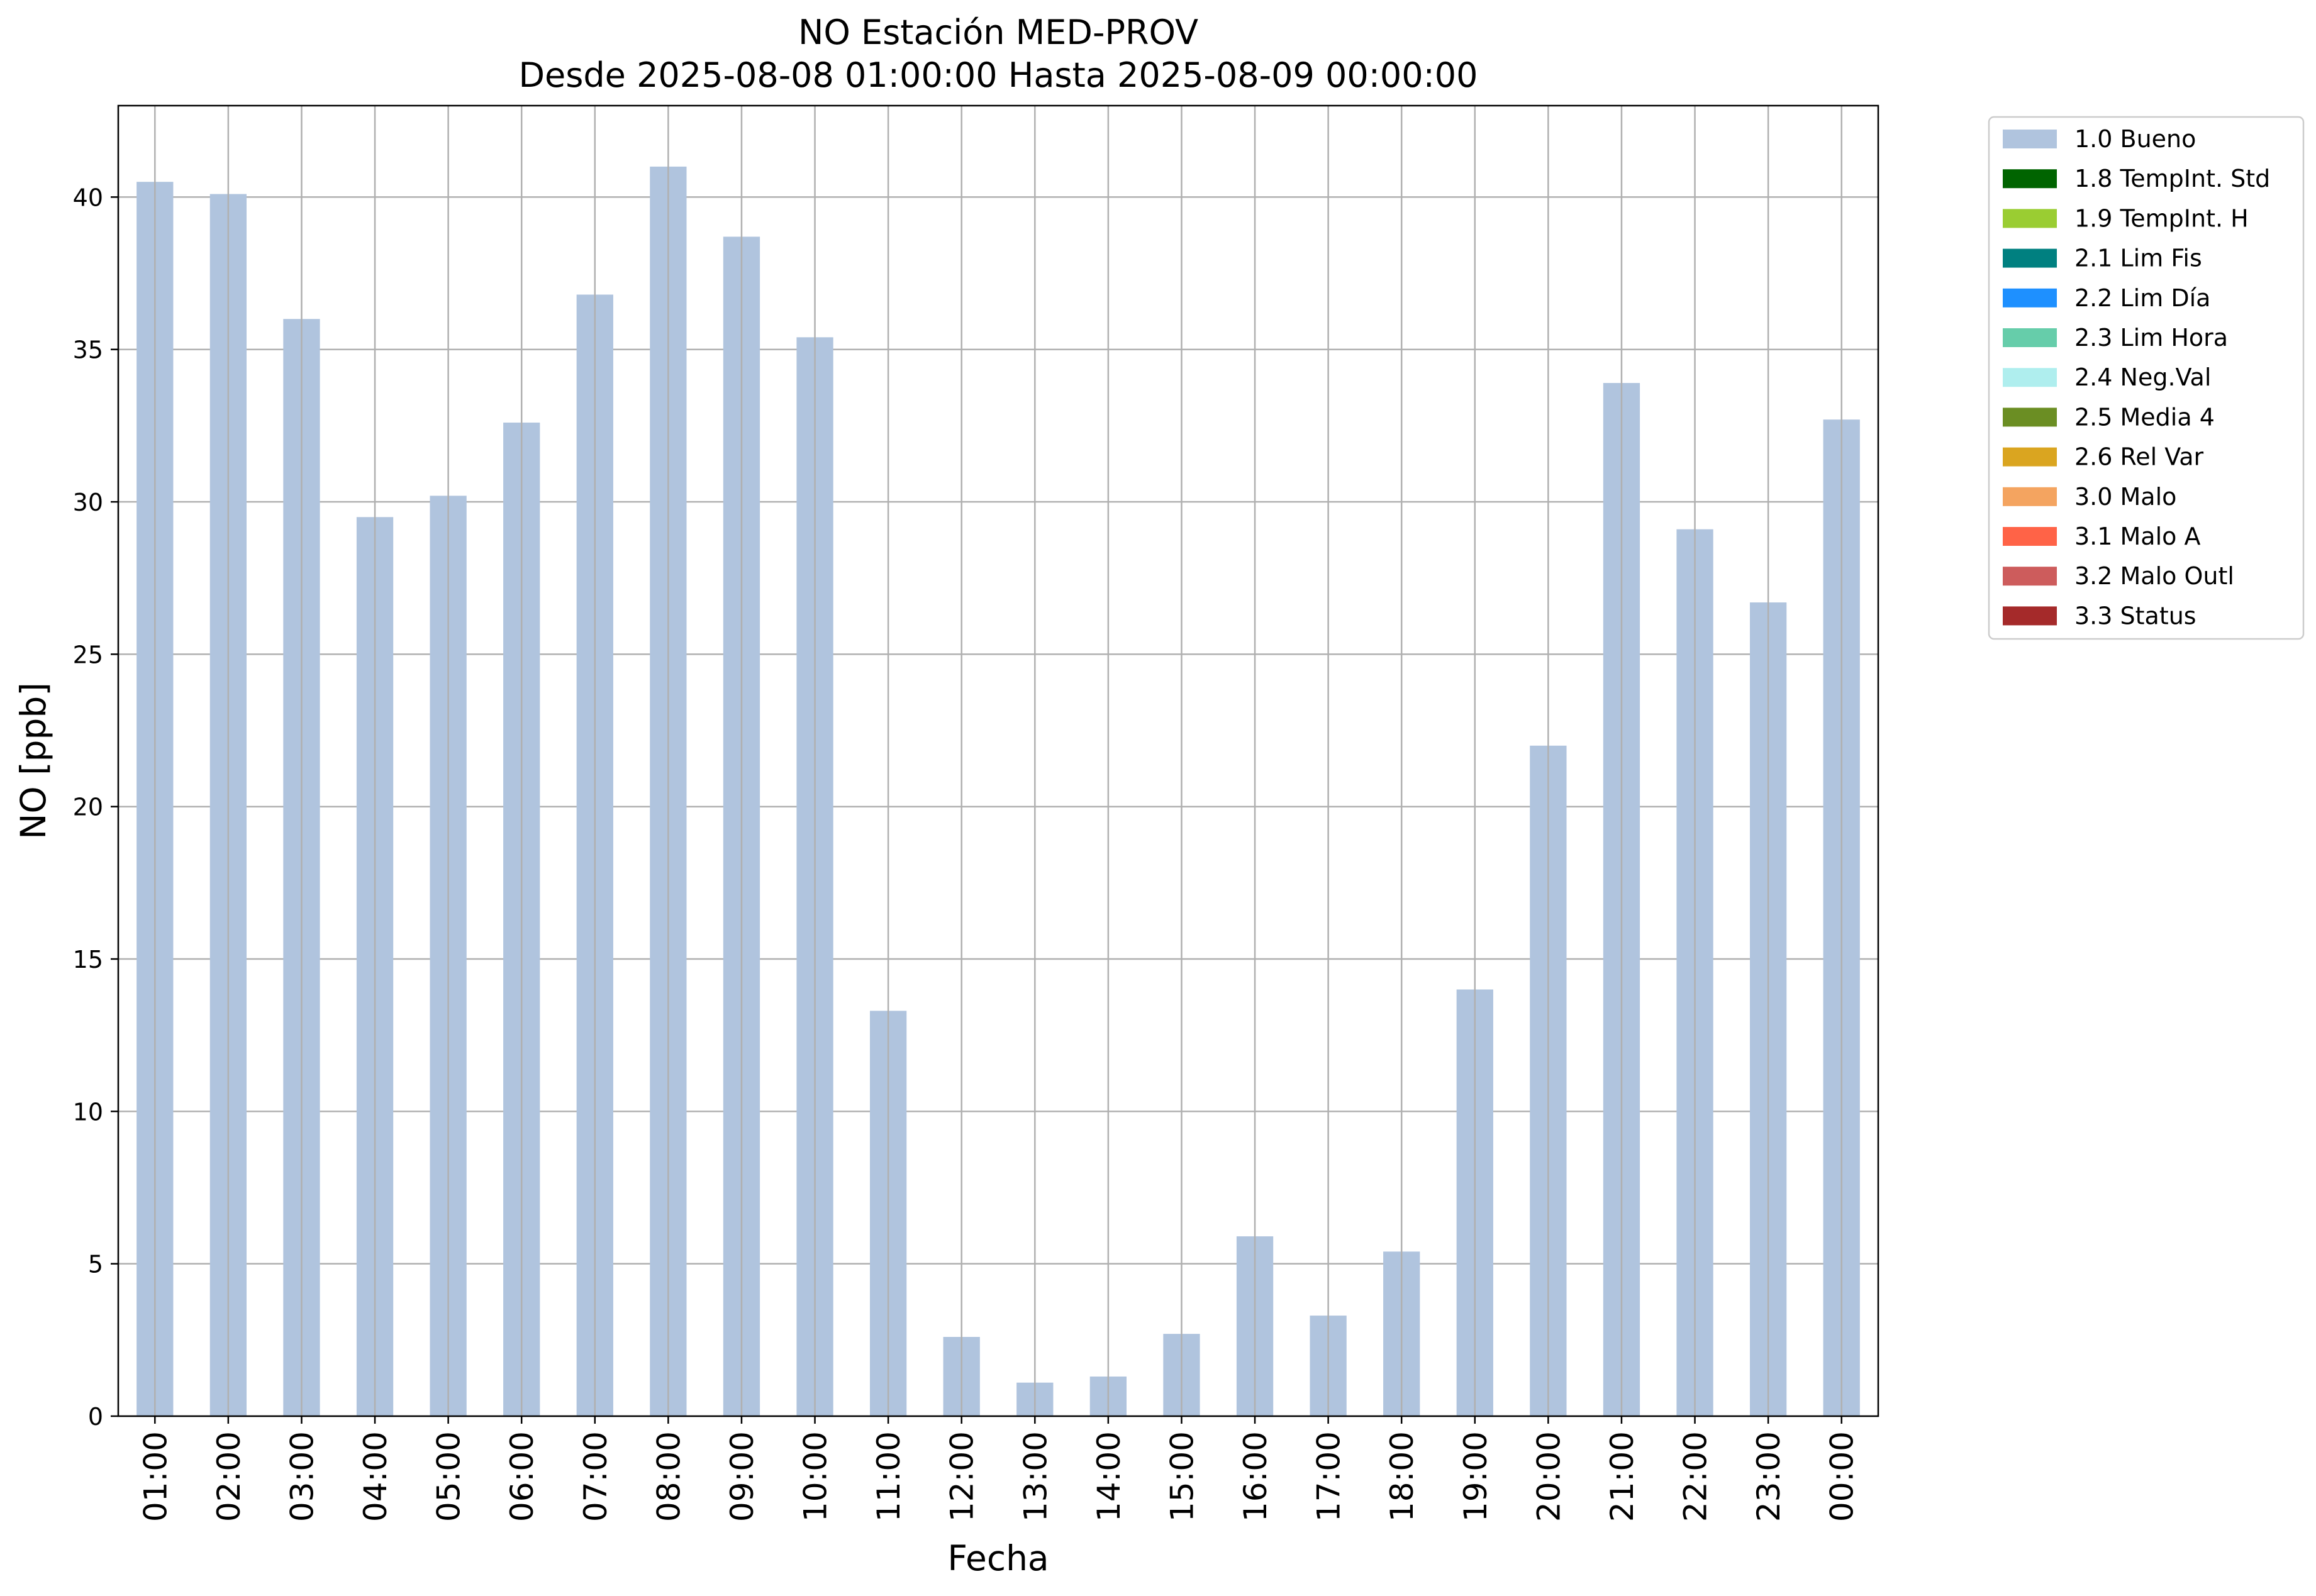  What do you see at coordinates (1842, 1476) in the screenshot?
I see `x-tick-label: 00:00` at bounding box center [1842, 1476].